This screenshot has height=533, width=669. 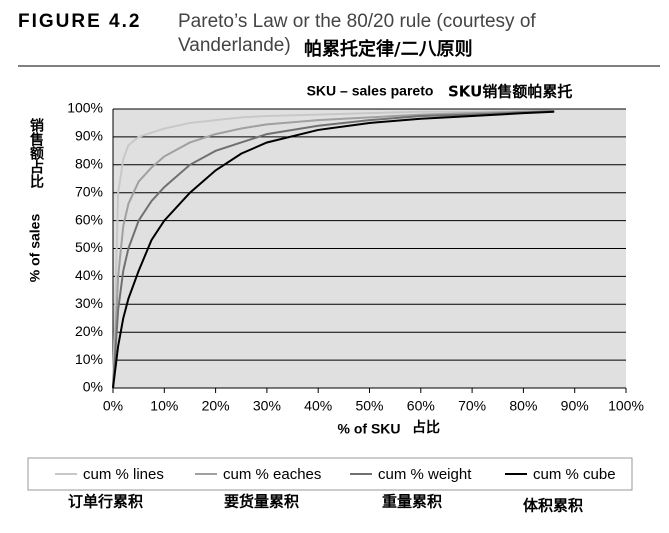 What do you see at coordinates (216, 406) in the screenshot?
I see `x-tick-label: 20%` at bounding box center [216, 406].